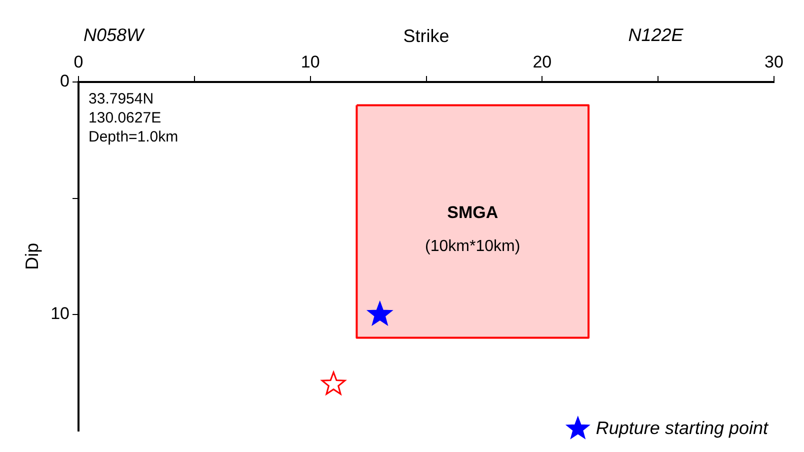 The width and height of the screenshot is (804, 452). What do you see at coordinates (682, 428) in the screenshot?
I see `legend-label: Rupture starting point` at bounding box center [682, 428].